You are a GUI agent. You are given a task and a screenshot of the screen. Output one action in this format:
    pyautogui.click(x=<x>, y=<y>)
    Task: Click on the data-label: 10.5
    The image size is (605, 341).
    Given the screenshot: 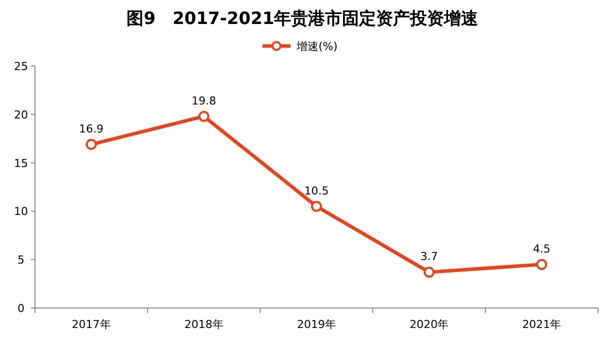 What is the action you would take?
    pyautogui.click(x=316, y=191)
    